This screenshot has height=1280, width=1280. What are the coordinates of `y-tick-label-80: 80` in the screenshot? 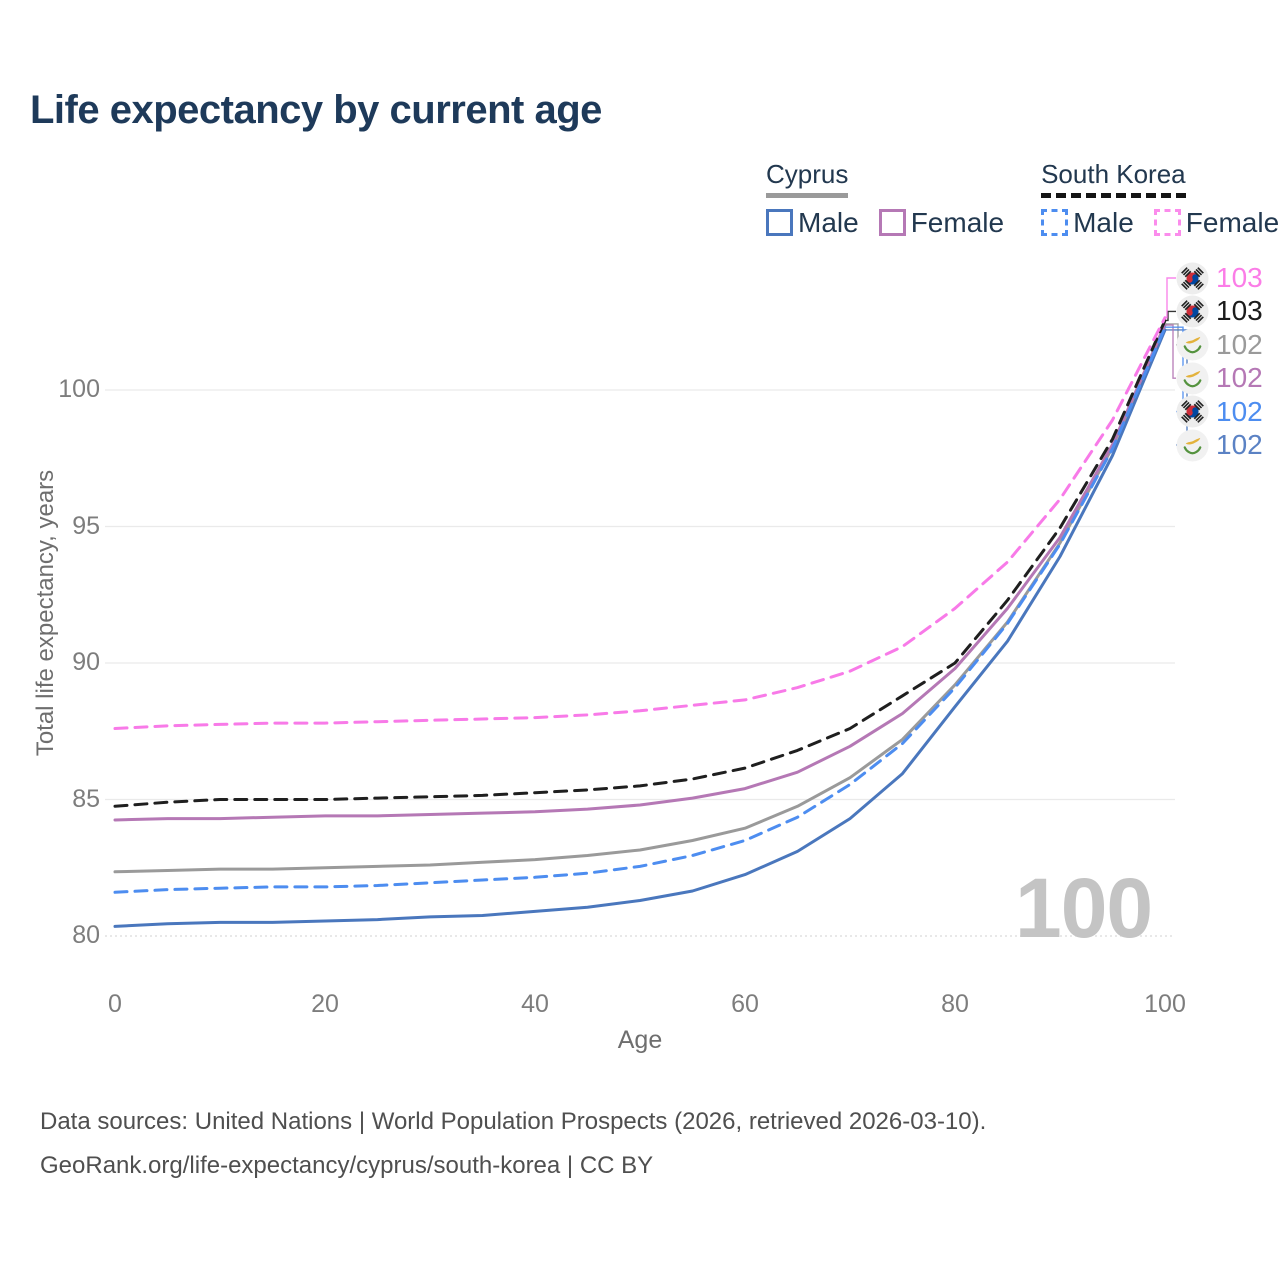 It's located at (86, 935).